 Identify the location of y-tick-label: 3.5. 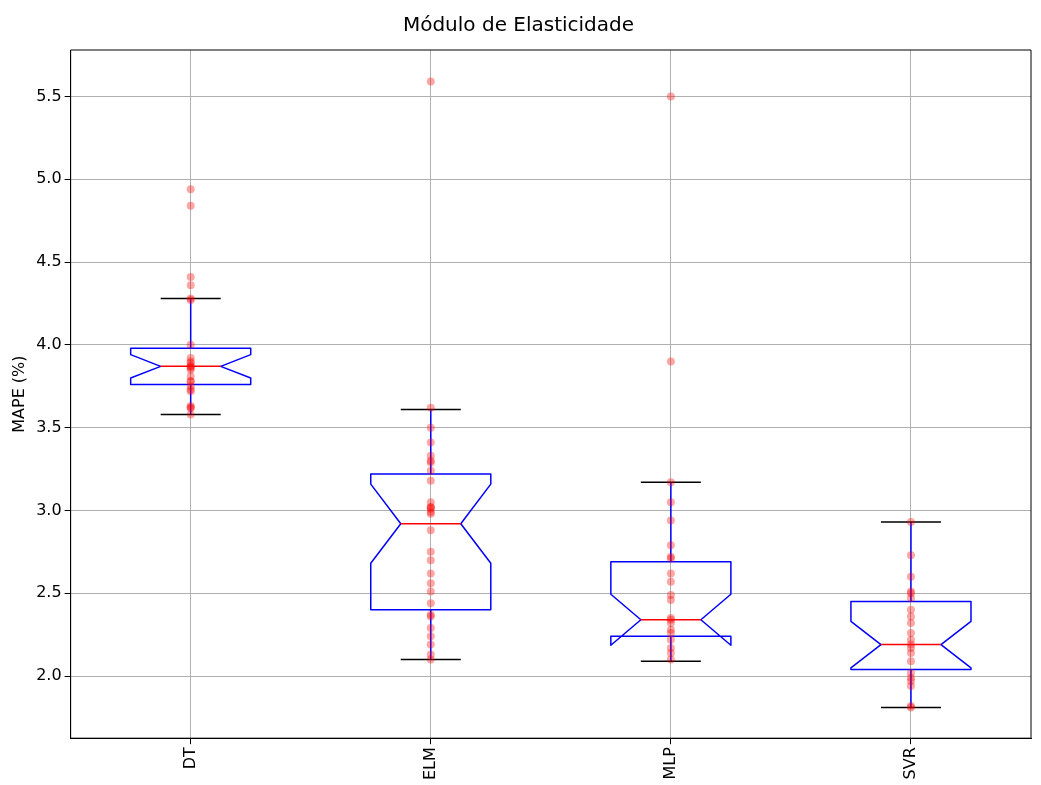
(49, 426).